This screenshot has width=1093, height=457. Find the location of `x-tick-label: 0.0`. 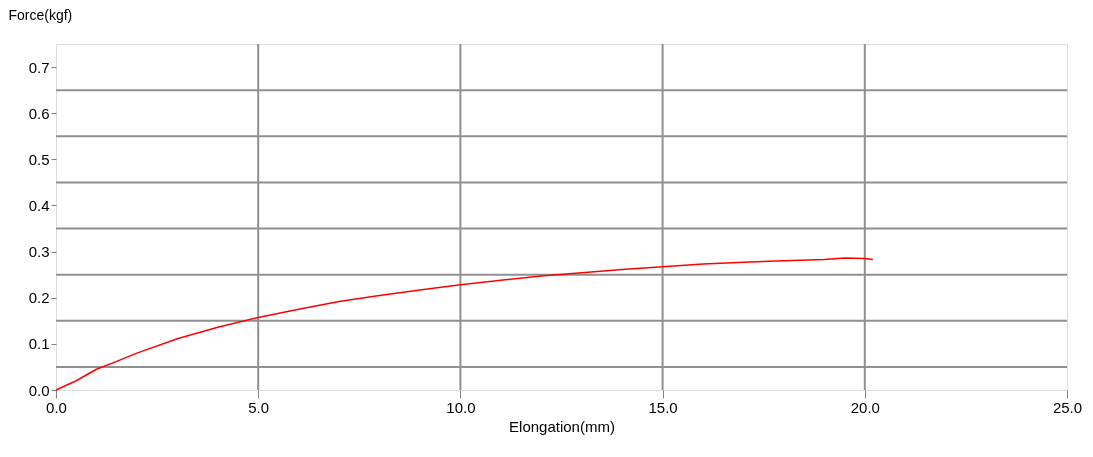

x-tick-label: 0.0 is located at coordinates (56, 407).